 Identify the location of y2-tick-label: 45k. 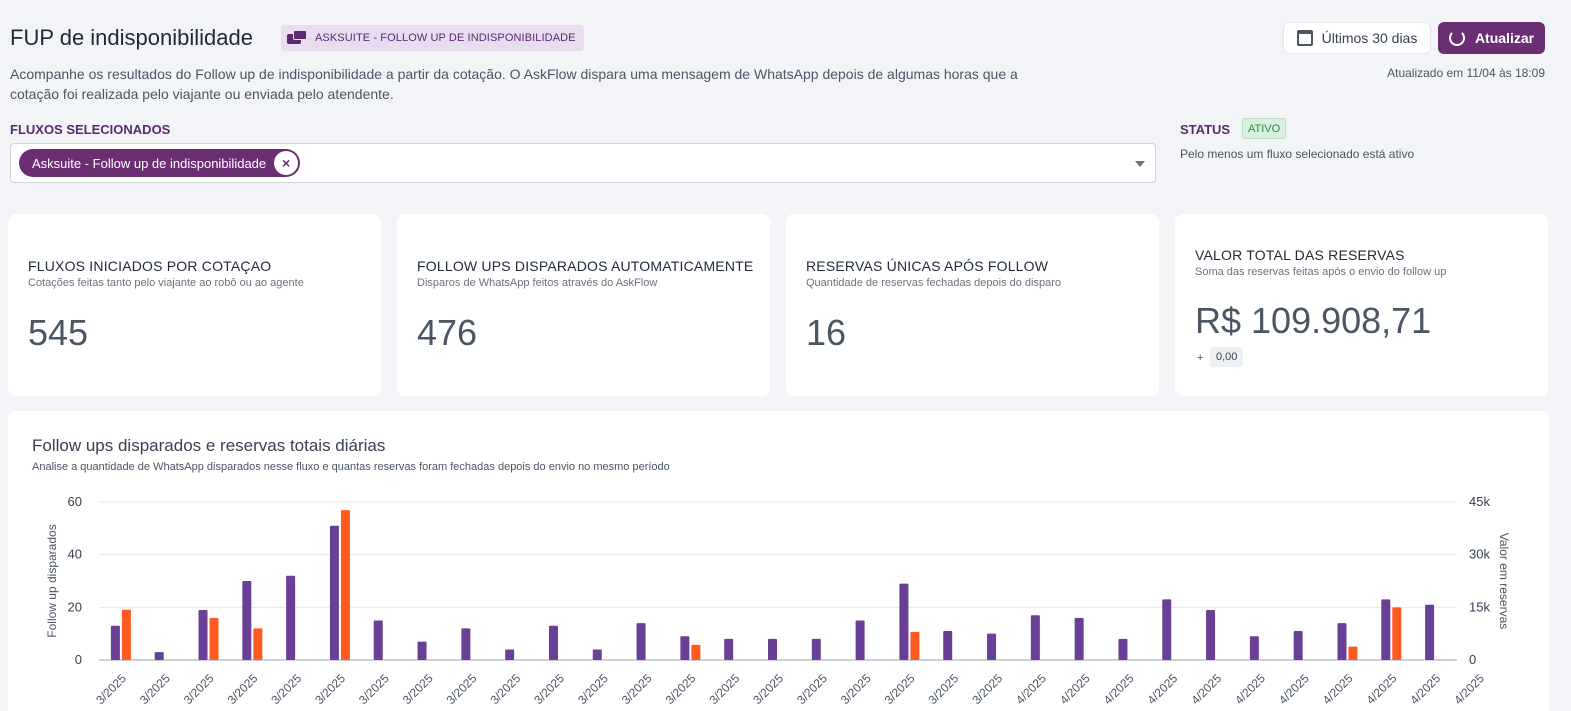
(1479, 501).